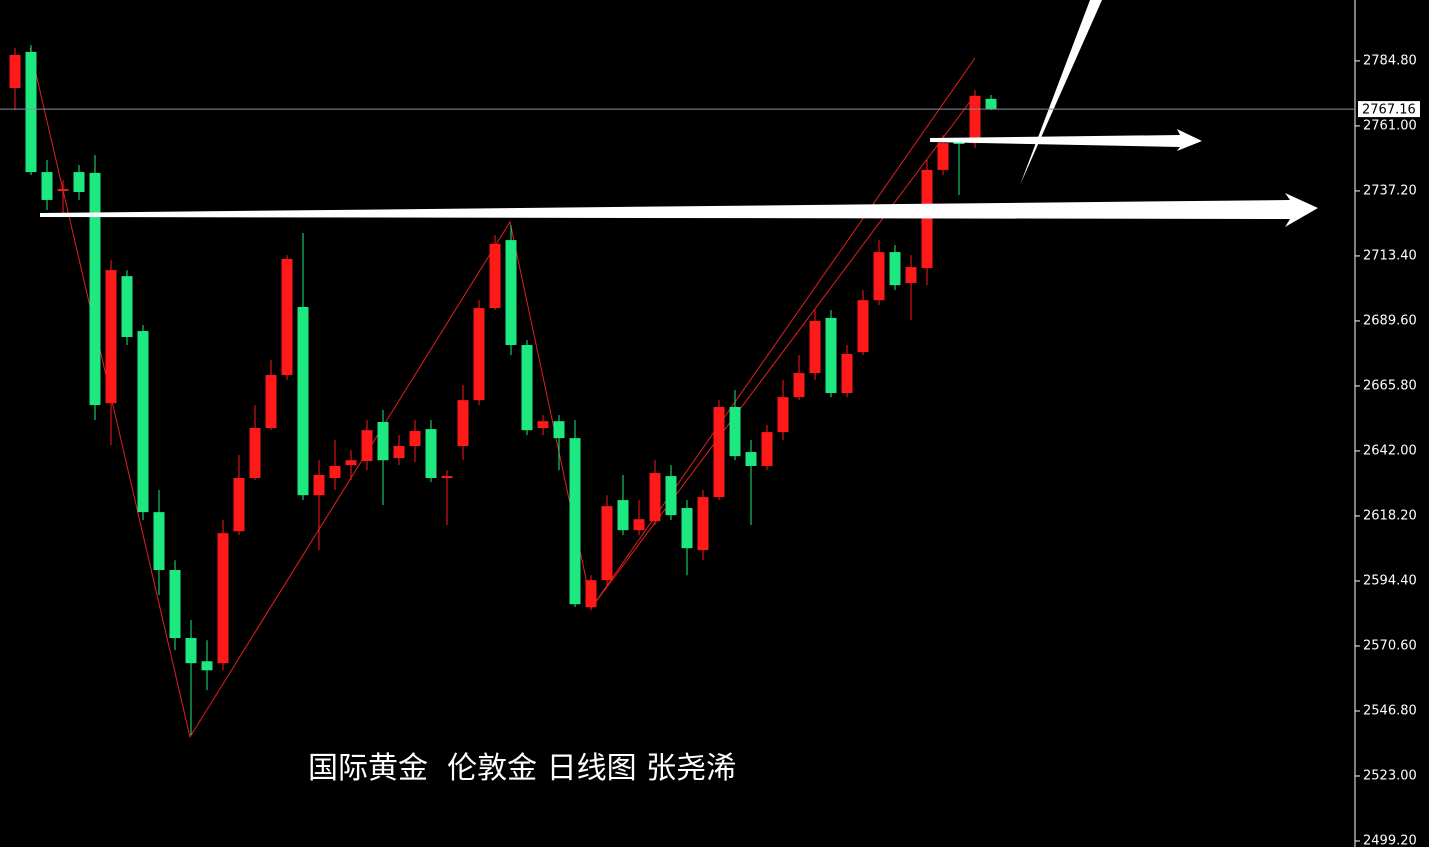 This screenshot has width=1429, height=847. What do you see at coordinates (1390, 125) in the screenshot?
I see `y-tick-label: 2761.00` at bounding box center [1390, 125].